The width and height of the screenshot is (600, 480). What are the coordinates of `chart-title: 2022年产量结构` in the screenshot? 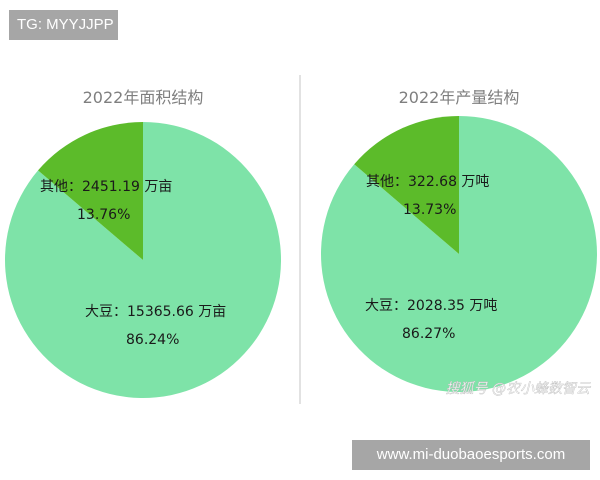 It's located at (459, 97).